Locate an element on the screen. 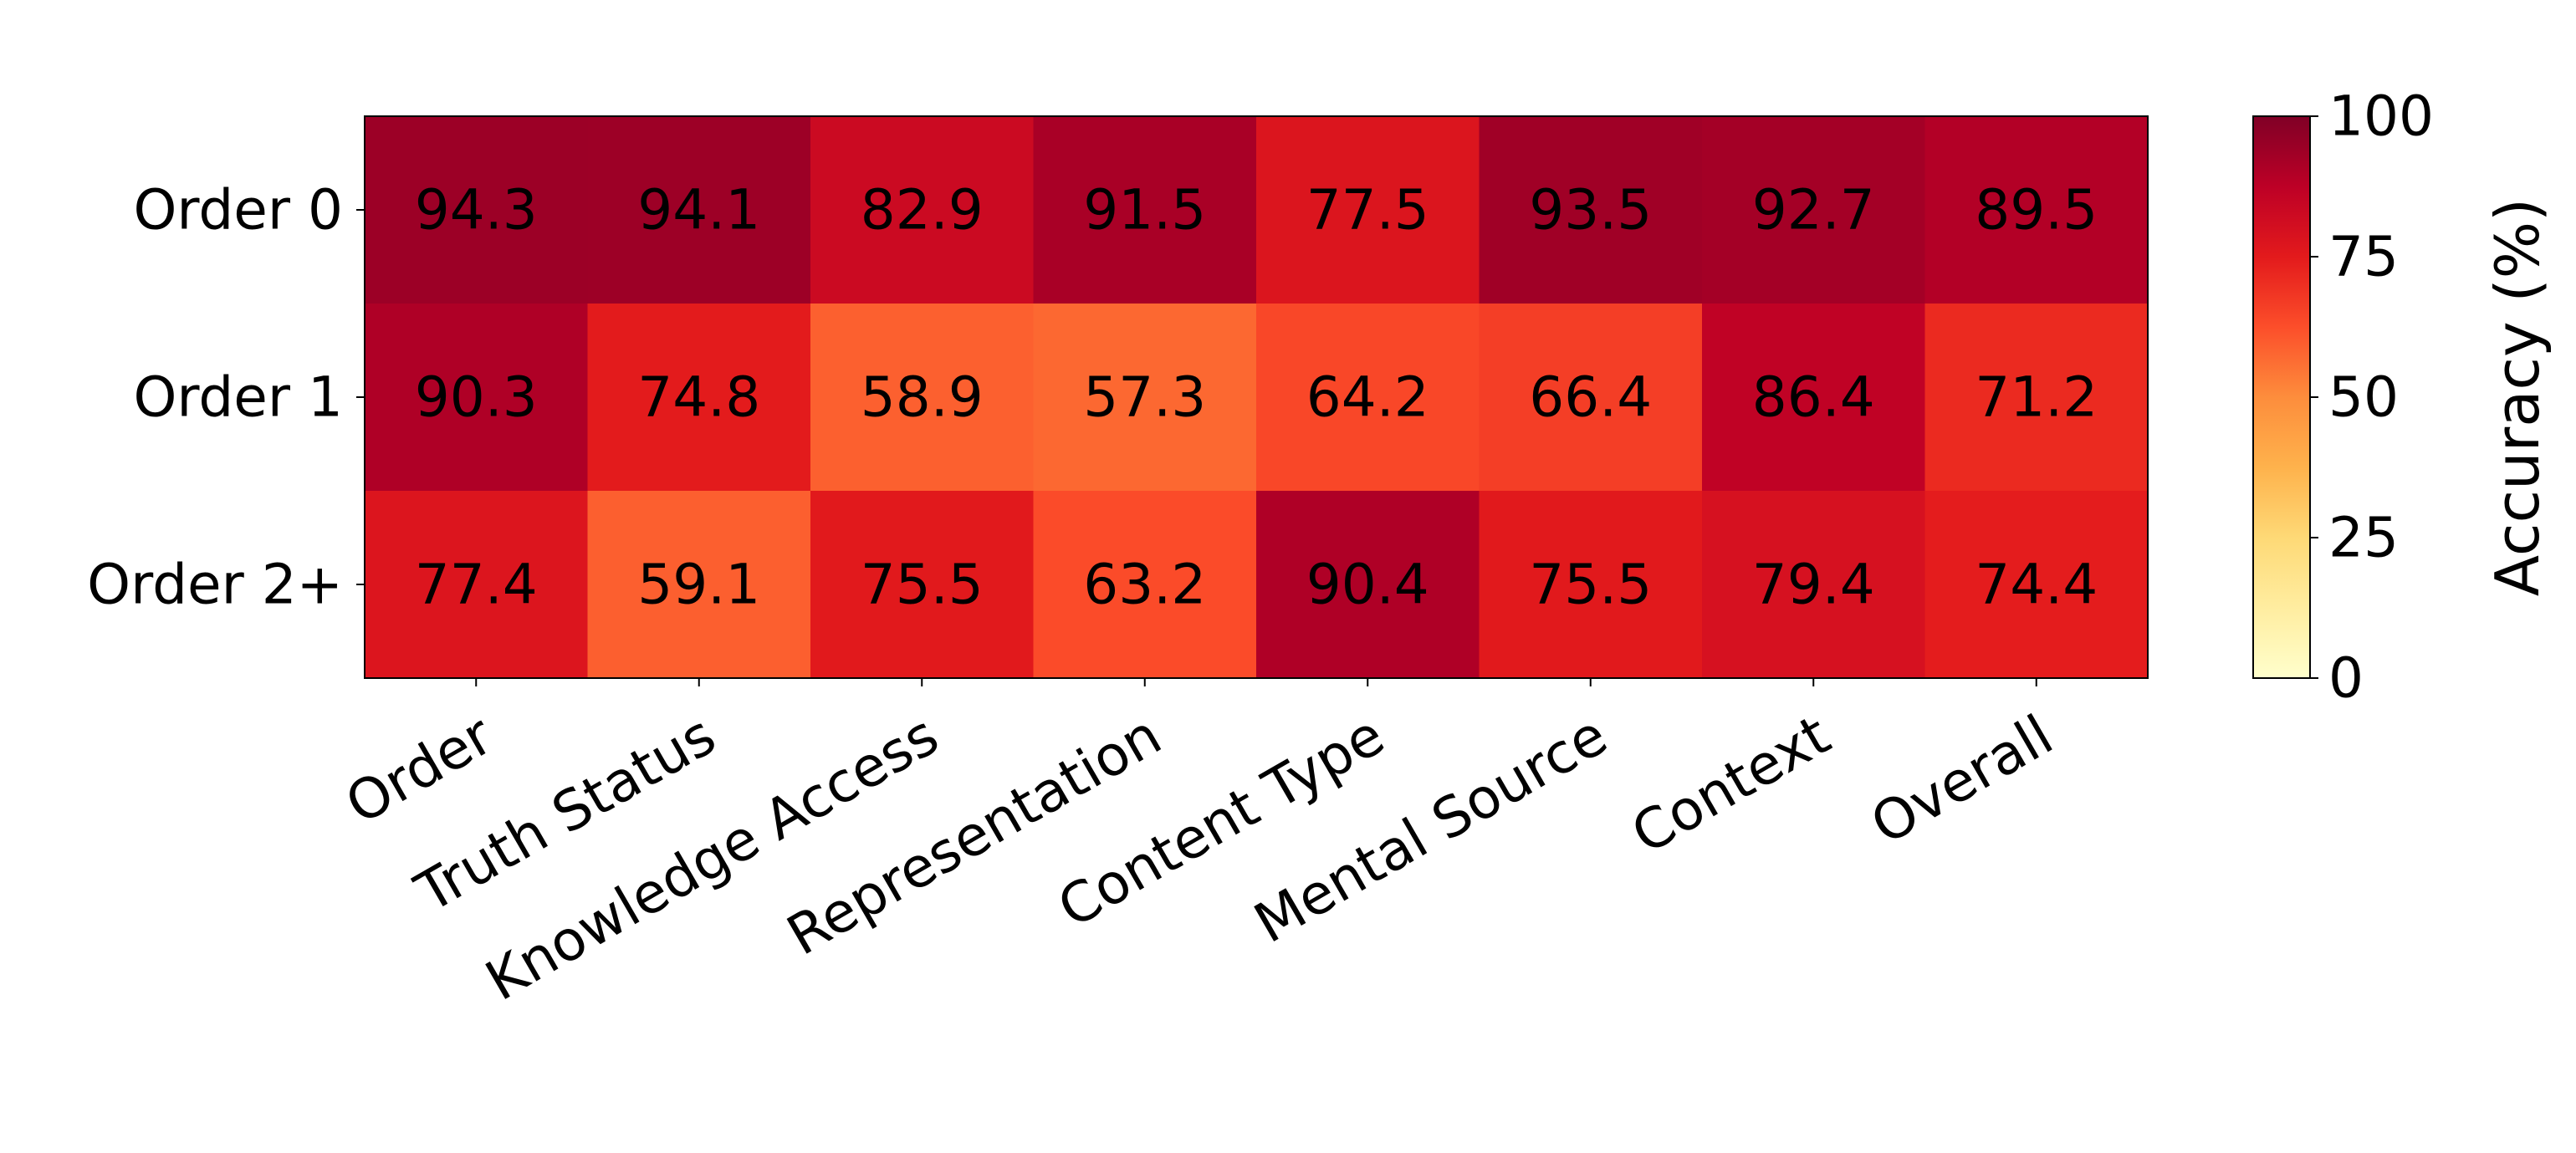  colorbar-tick-label: 100 is located at coordinates (2381, 117).